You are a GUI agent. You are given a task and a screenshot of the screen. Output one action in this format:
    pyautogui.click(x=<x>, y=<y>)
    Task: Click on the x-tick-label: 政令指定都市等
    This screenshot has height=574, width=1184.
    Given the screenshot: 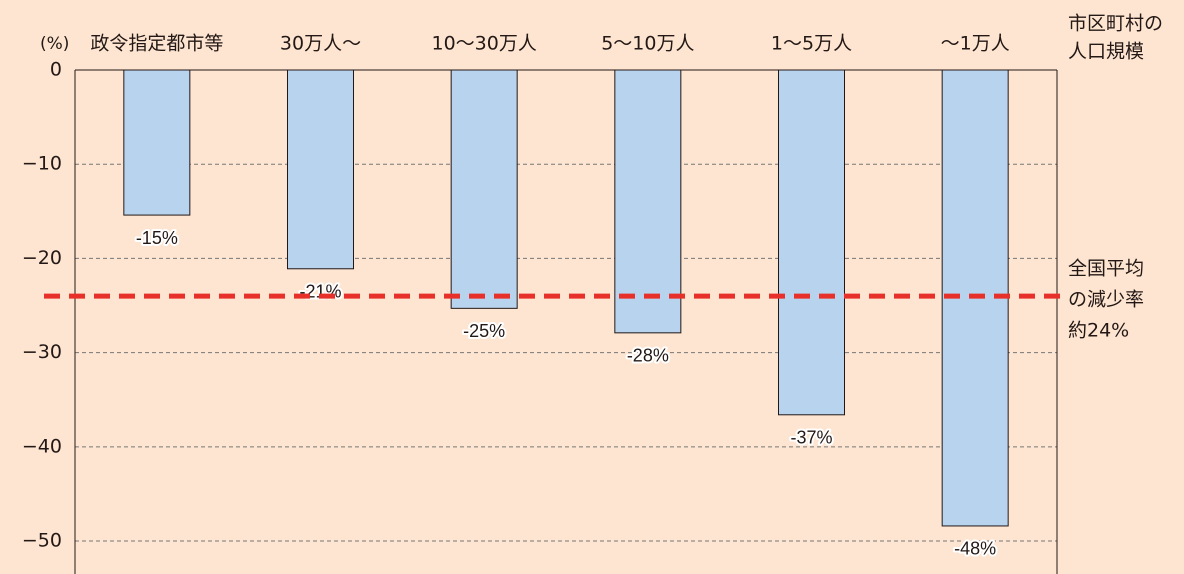 What is the action you would take?
    pyautogui.click(x=156, y=44)
    